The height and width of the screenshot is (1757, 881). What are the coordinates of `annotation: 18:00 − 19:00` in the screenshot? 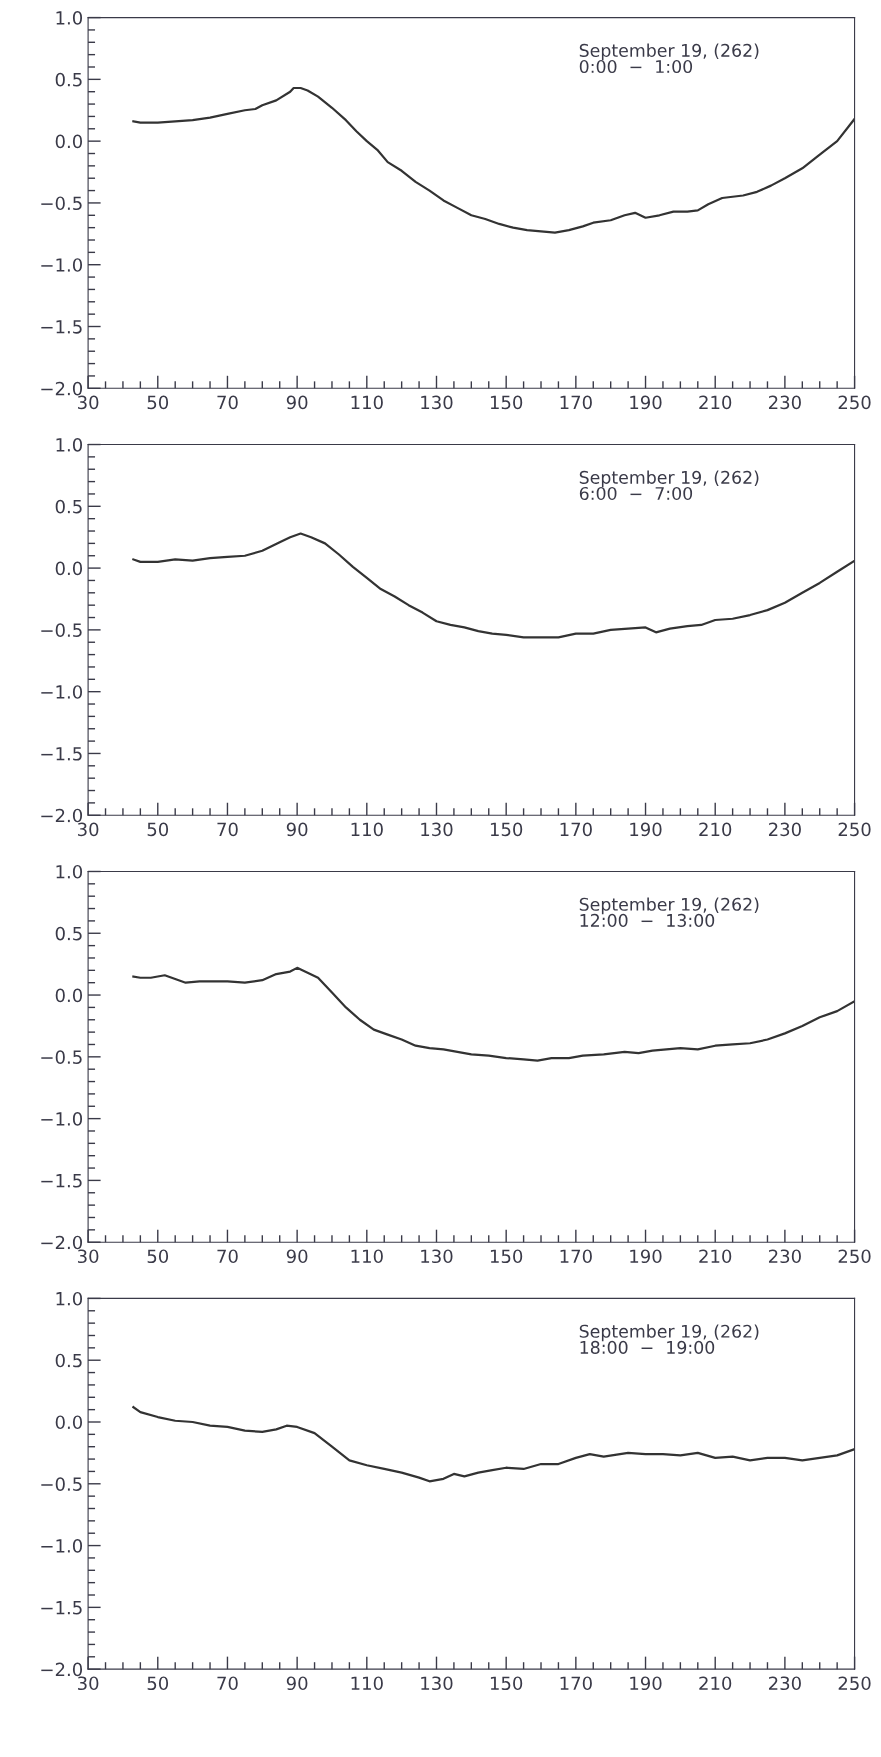 It's located at (647, 1347).